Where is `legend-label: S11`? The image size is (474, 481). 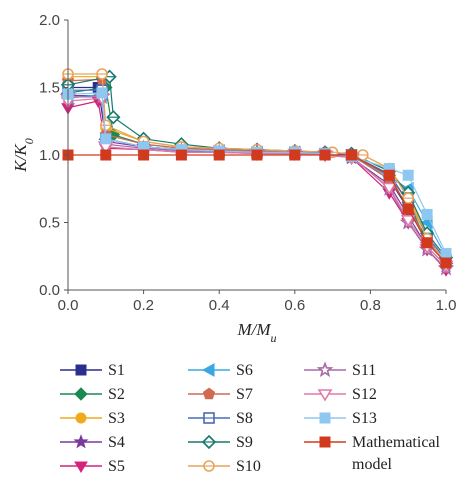 legend-label: S11 is located at coordinates (364, 370).